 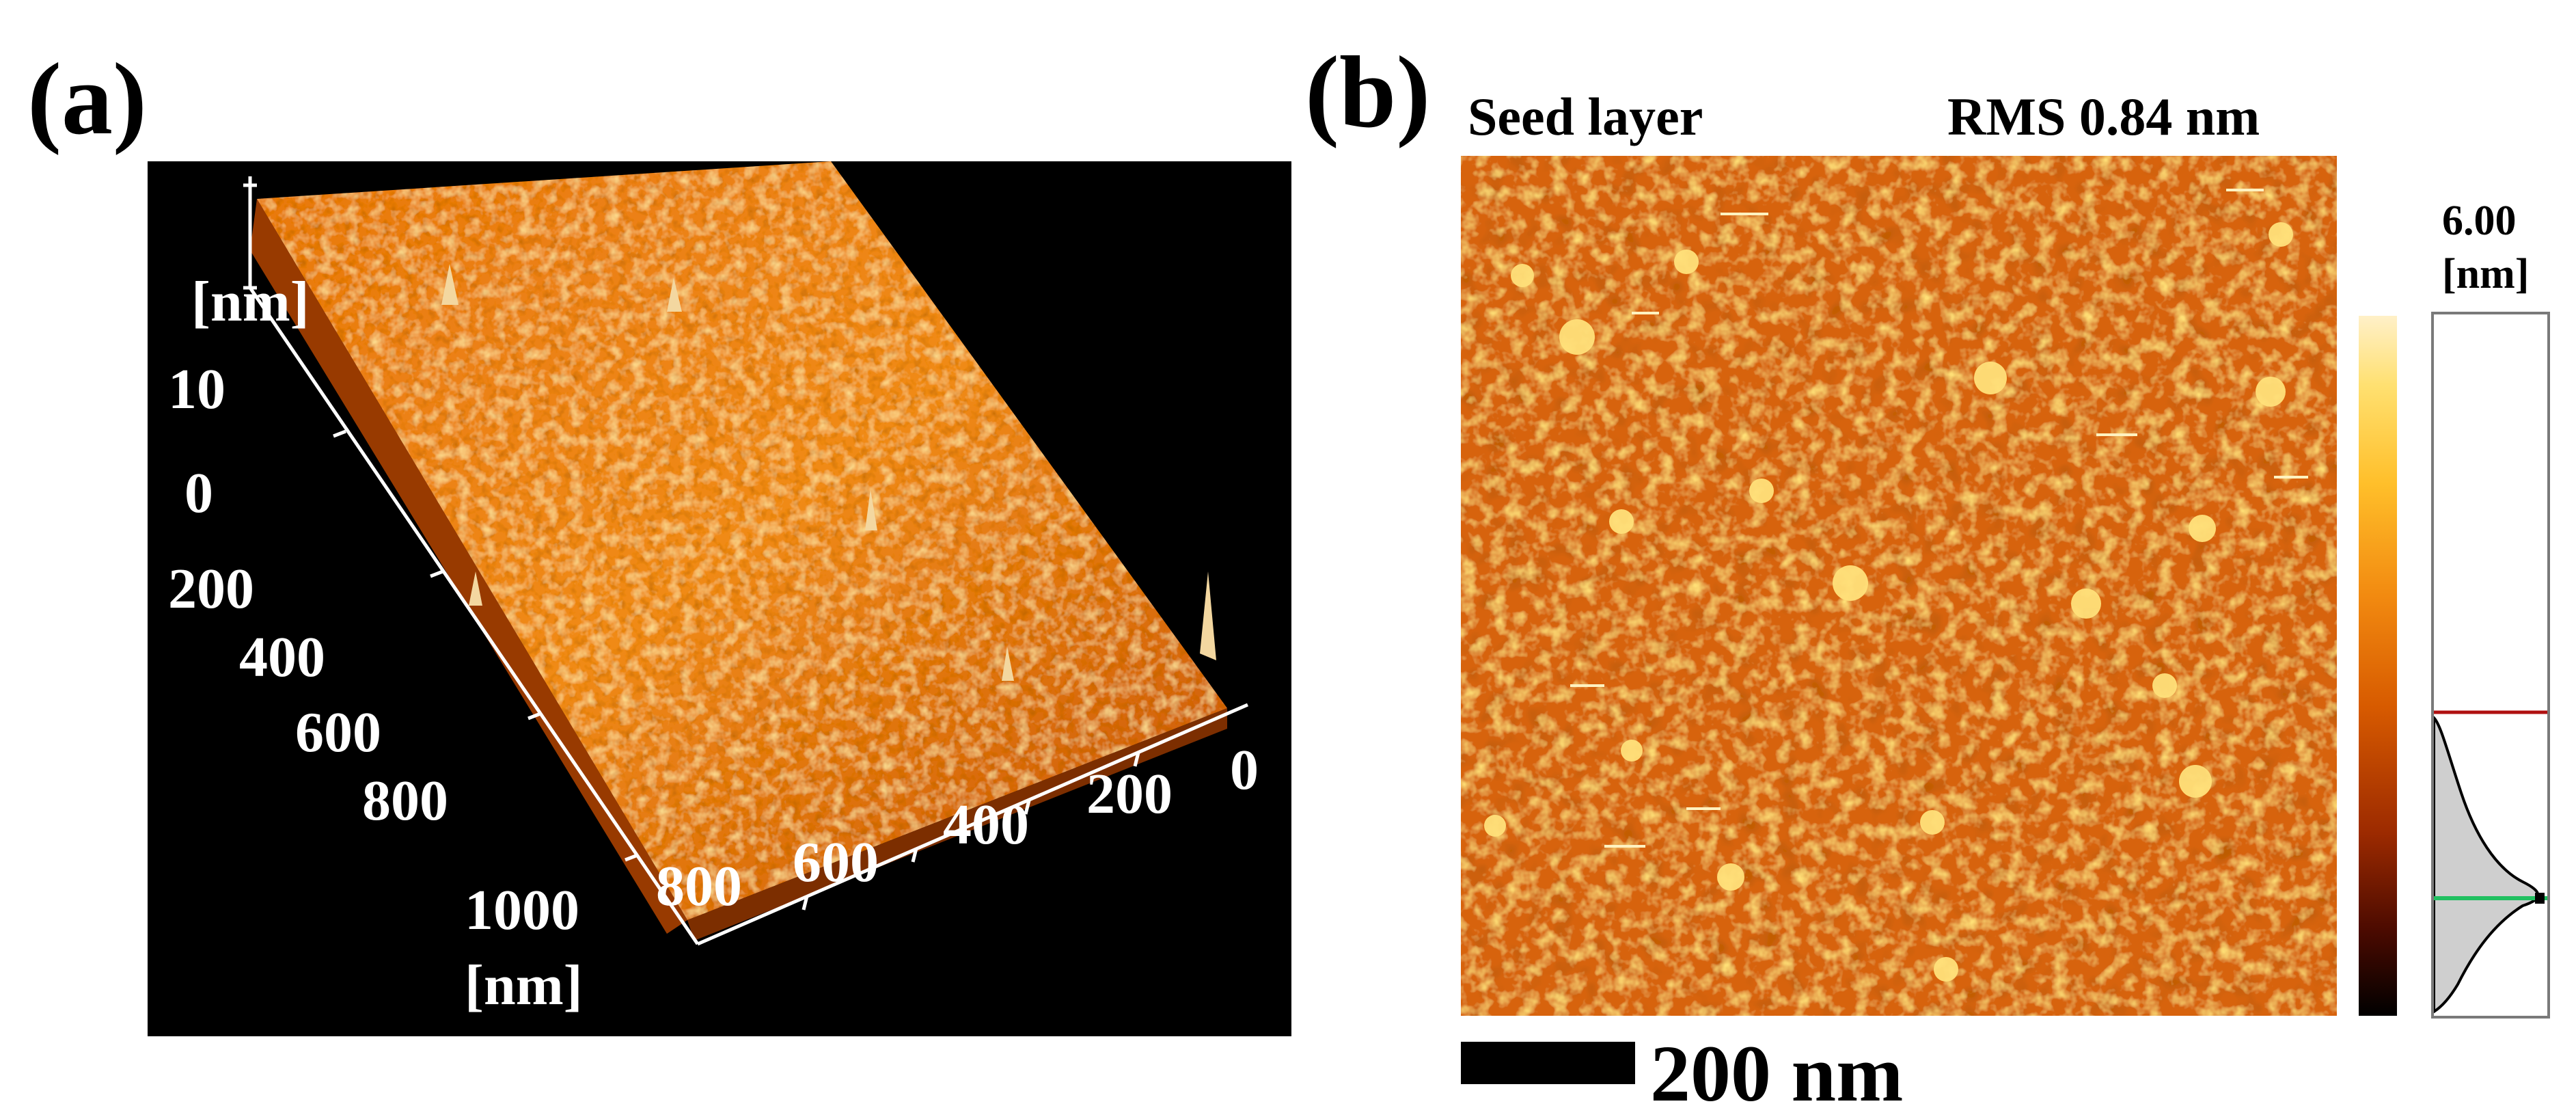 I want to click on image-title-left: Seed layer, so click(x=1586, y=116).